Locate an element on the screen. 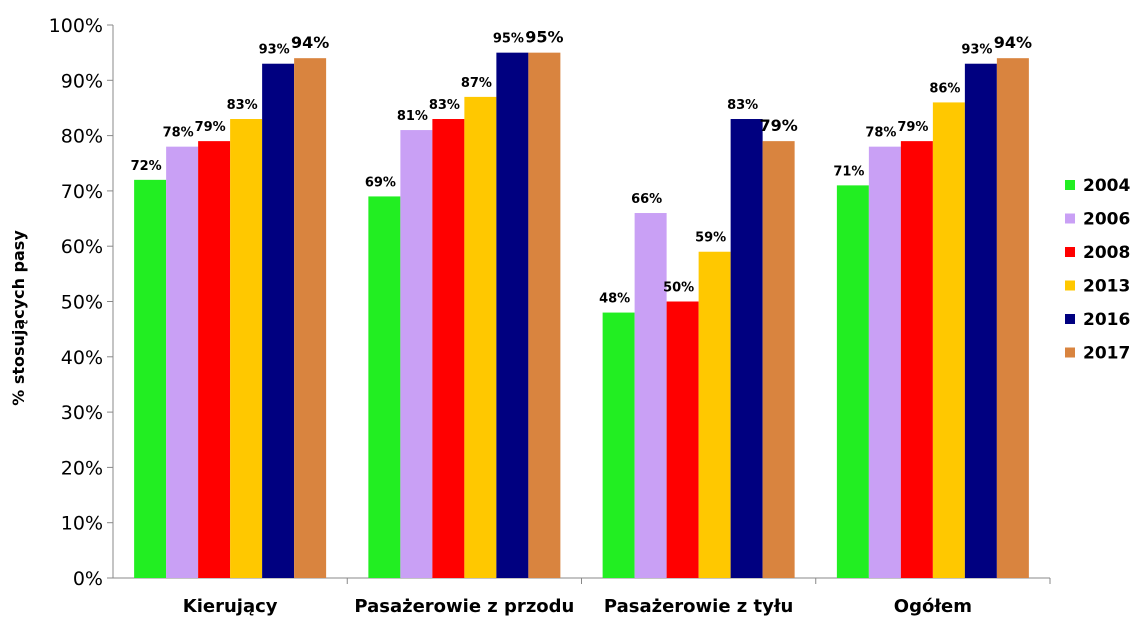 Image resolution: width=1132 pixels, height=617 pixels. y-axis-label-group: % stosujących pasy is located at coordinates (18, 318).